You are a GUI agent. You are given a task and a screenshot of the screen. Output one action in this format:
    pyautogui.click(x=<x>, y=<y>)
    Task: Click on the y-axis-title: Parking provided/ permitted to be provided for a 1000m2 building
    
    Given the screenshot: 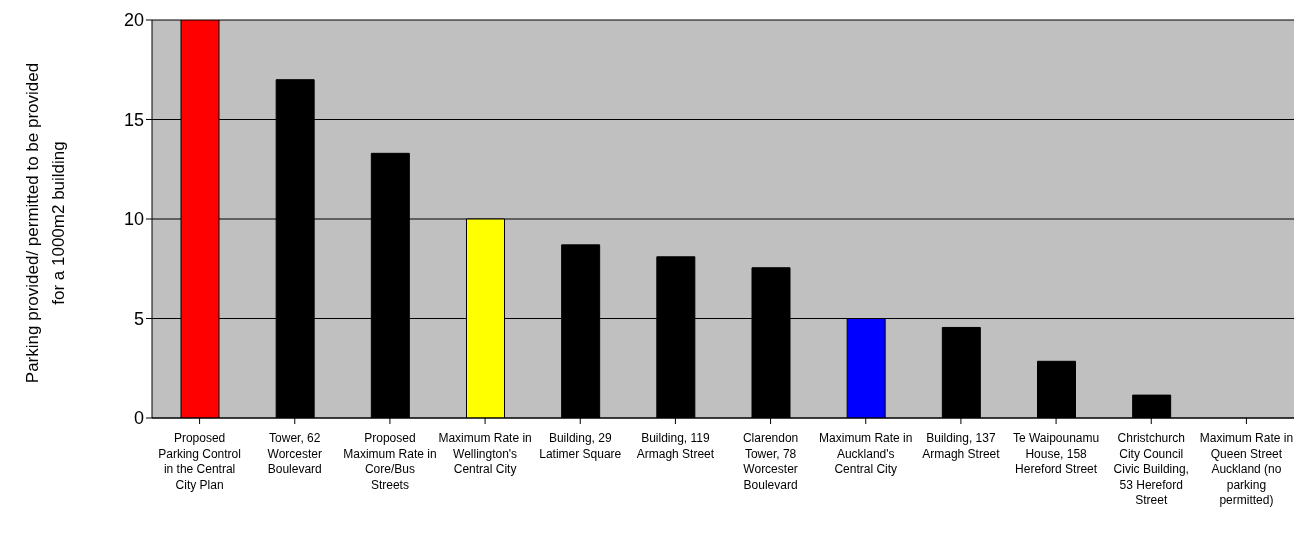 What is the action you would take?
    pyautogui.click(x=45, y=223)
    